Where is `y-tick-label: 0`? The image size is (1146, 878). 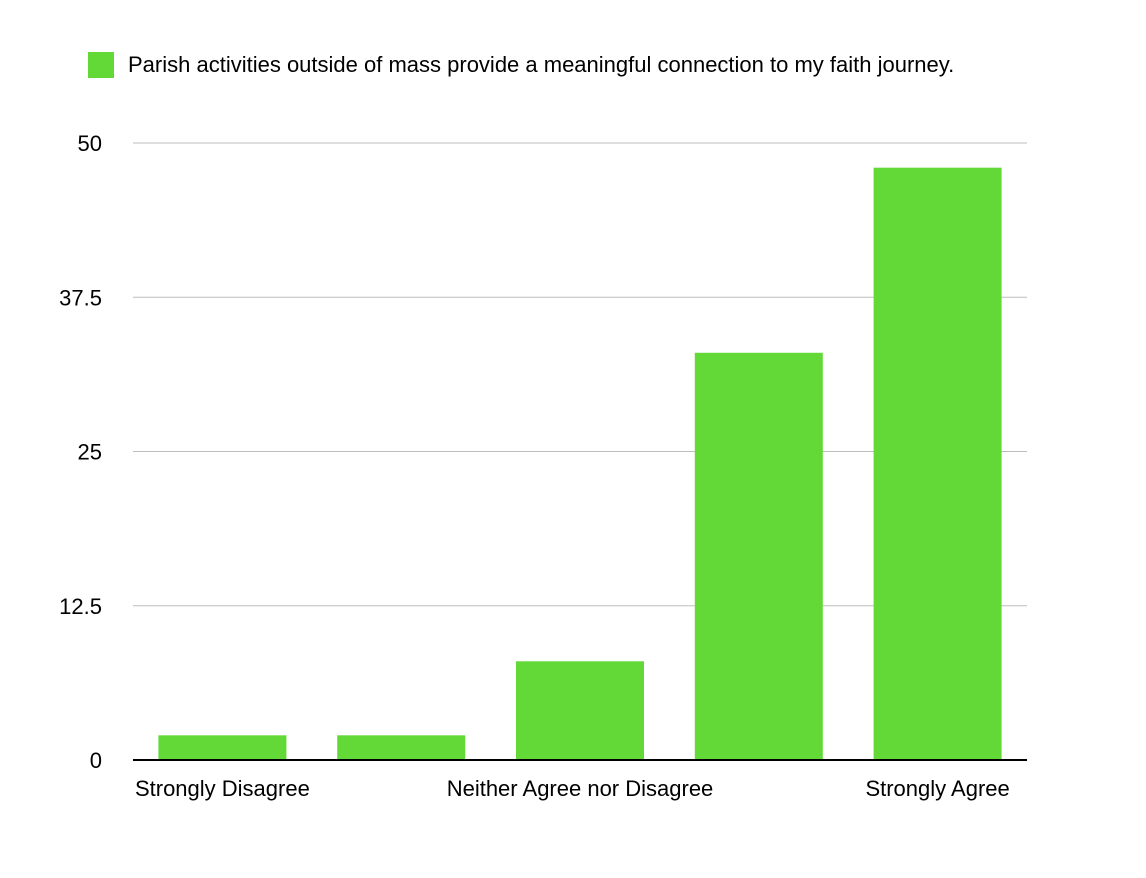
y-tick-label: 0 is located at coordinates (96, 760).